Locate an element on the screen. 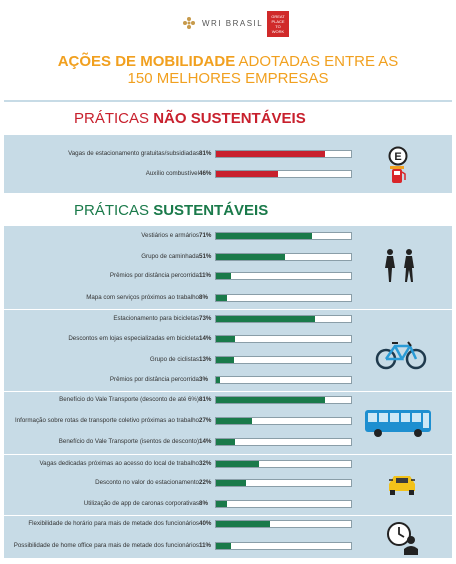 This screenshot has width=456, height=564. bar-label: Grupo de ciclistas is located at coordinates (174, 359).